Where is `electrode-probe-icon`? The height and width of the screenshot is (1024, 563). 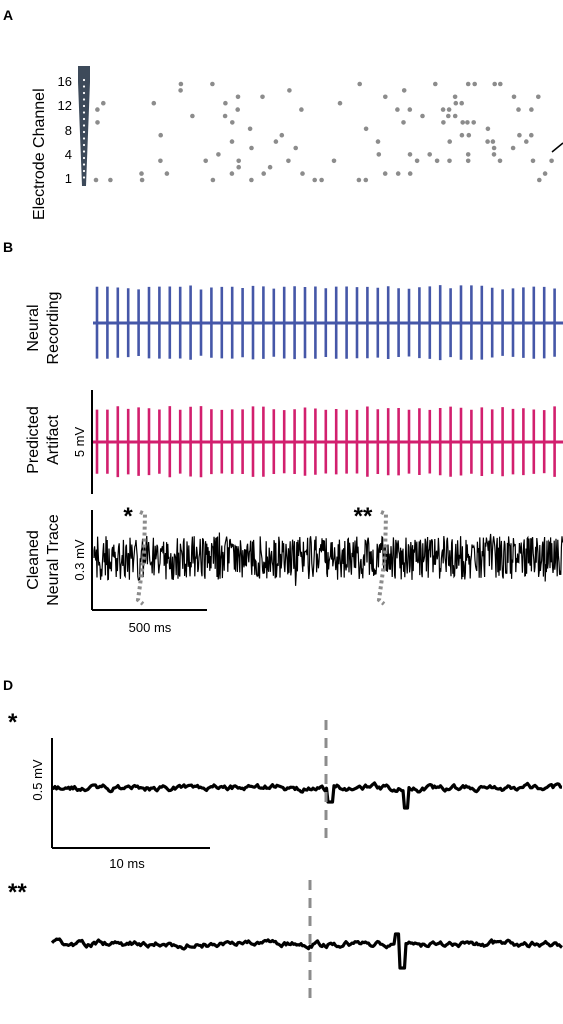
electrode-probe-icon is located at coordinates (84, 126).